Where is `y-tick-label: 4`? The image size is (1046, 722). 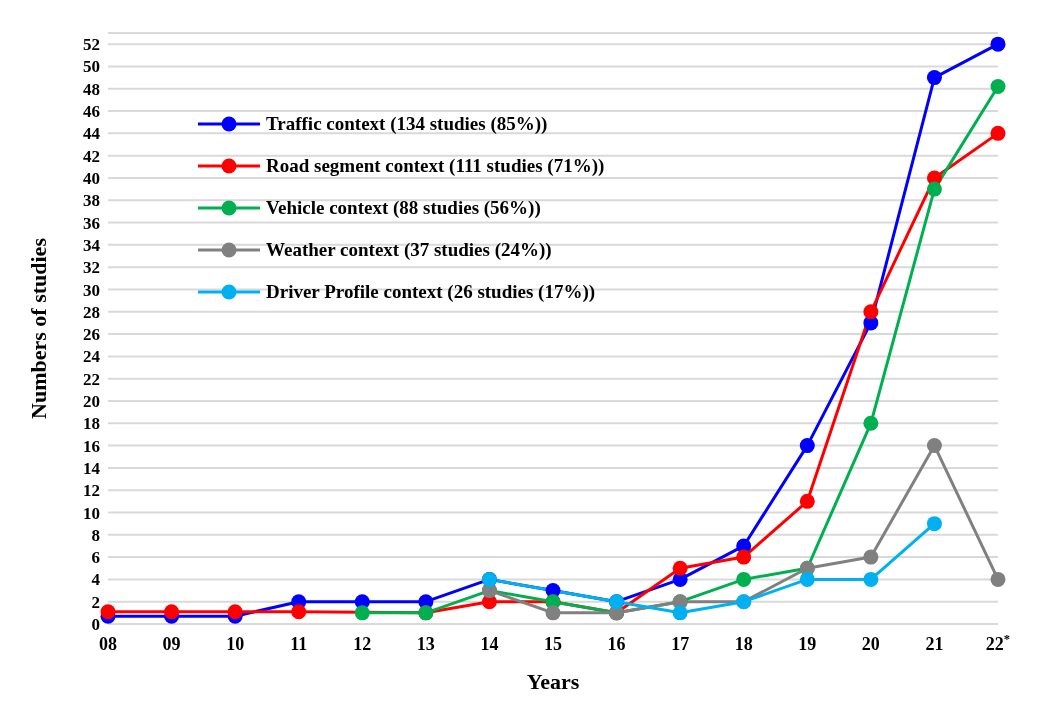
y-tick-label: 4 is located at coordinates (96, 580).